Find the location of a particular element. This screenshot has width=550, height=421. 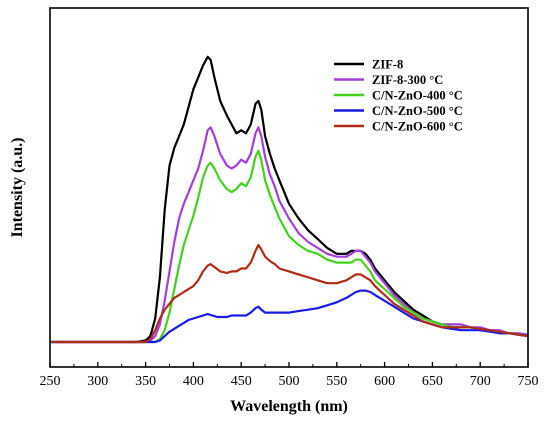

x-tick-label: 600 is located at coordinates (384, 381).